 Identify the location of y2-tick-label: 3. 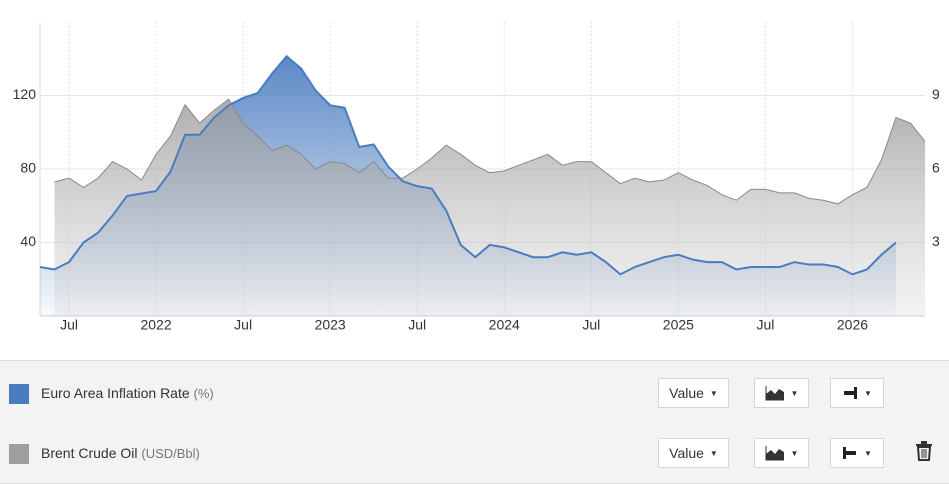
(936, 241).